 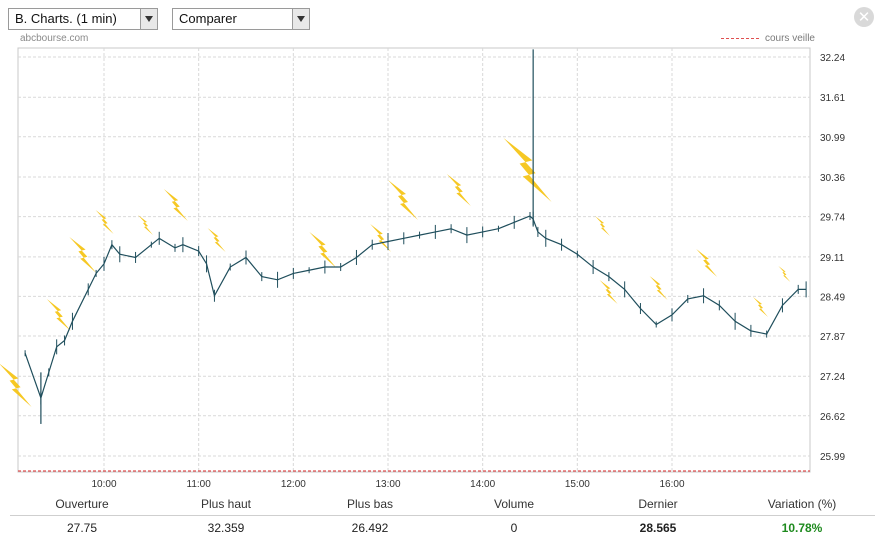 What do you see at coordinates (832, 58) in the screenshot?
I see `y-tick-label: 32.24` at bounding box center [832, 58].